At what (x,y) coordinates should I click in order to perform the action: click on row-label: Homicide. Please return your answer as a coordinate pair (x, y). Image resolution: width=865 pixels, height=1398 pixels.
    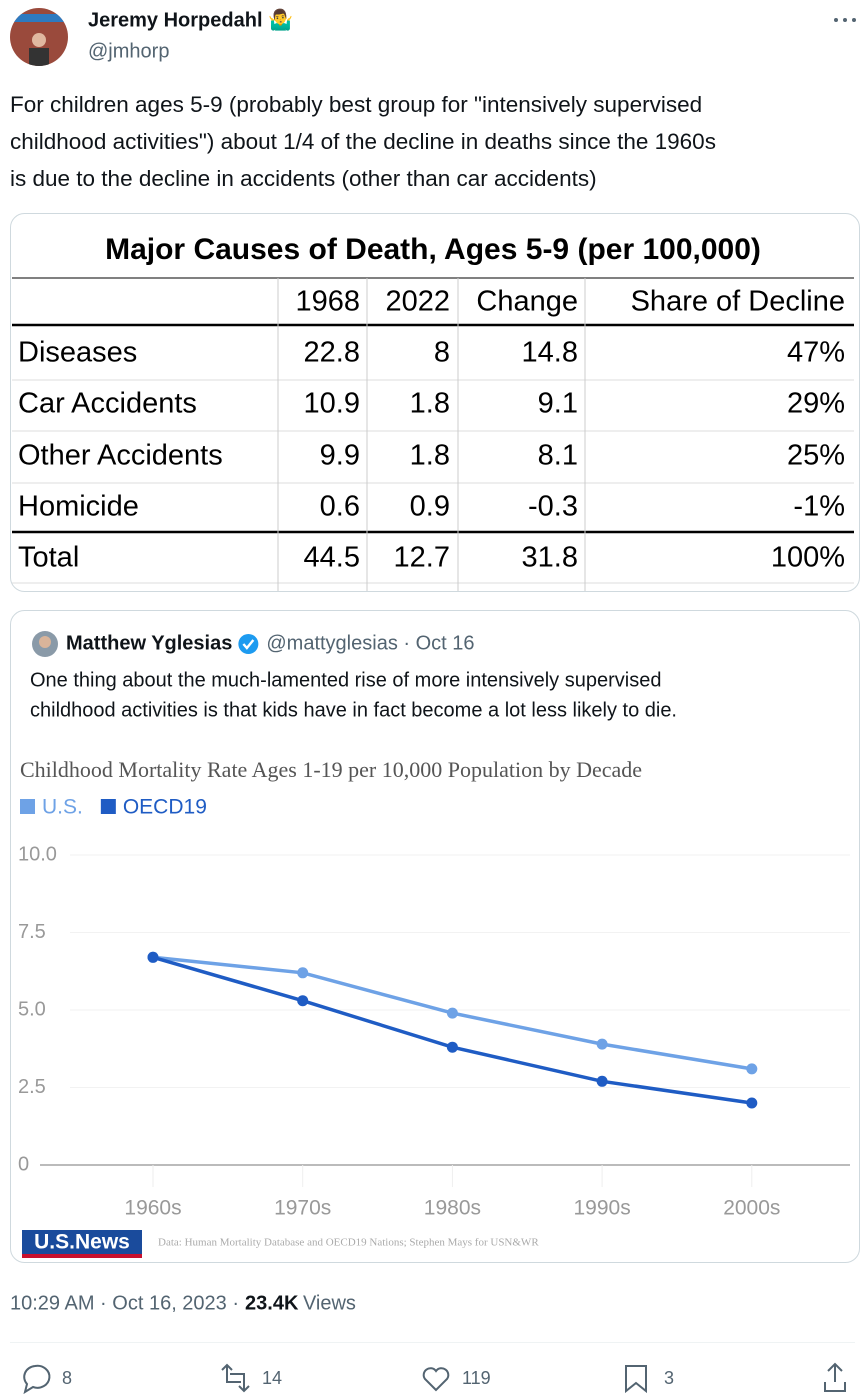
    Looking at the image, I should click on (78, 507).